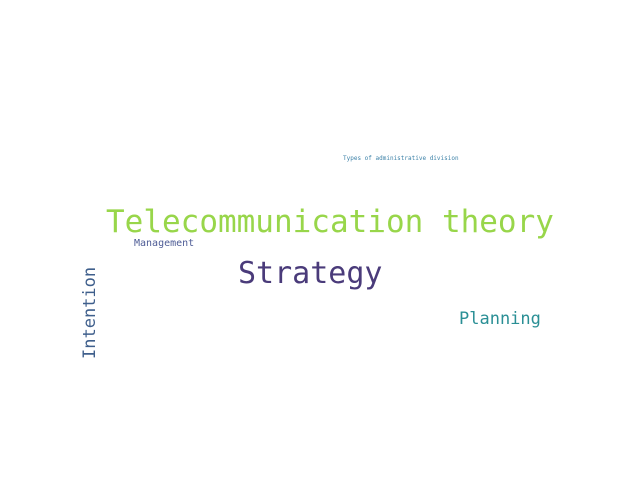 This screenshot has height=480, width=640. What do you see at coordinates (164, 243) in the screenshot?
I see `word-management: Management` at bounding box center [164, 243].